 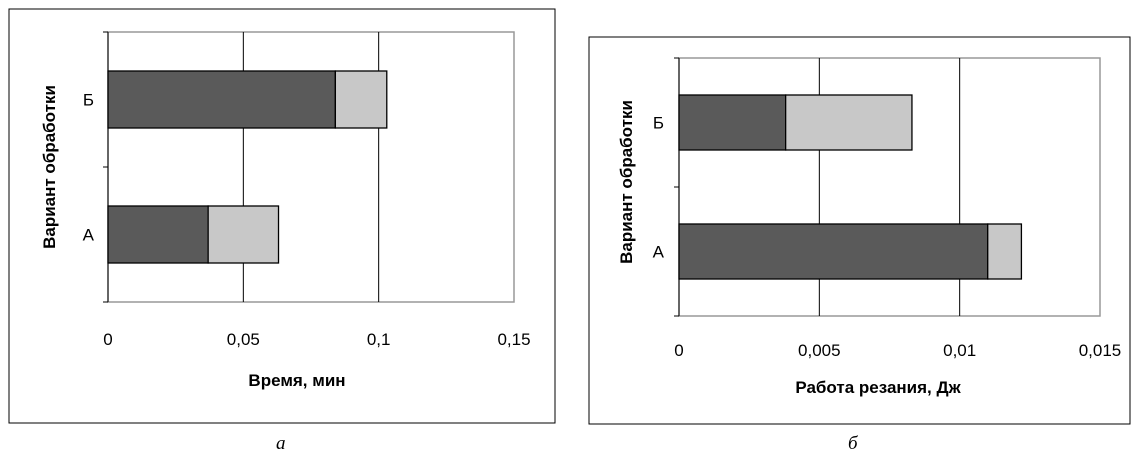 What do you see at coordinates (678, 350) in the screenshot?
I see `chart-b-x-tick-label: 0` at bounding box center [678, 350].